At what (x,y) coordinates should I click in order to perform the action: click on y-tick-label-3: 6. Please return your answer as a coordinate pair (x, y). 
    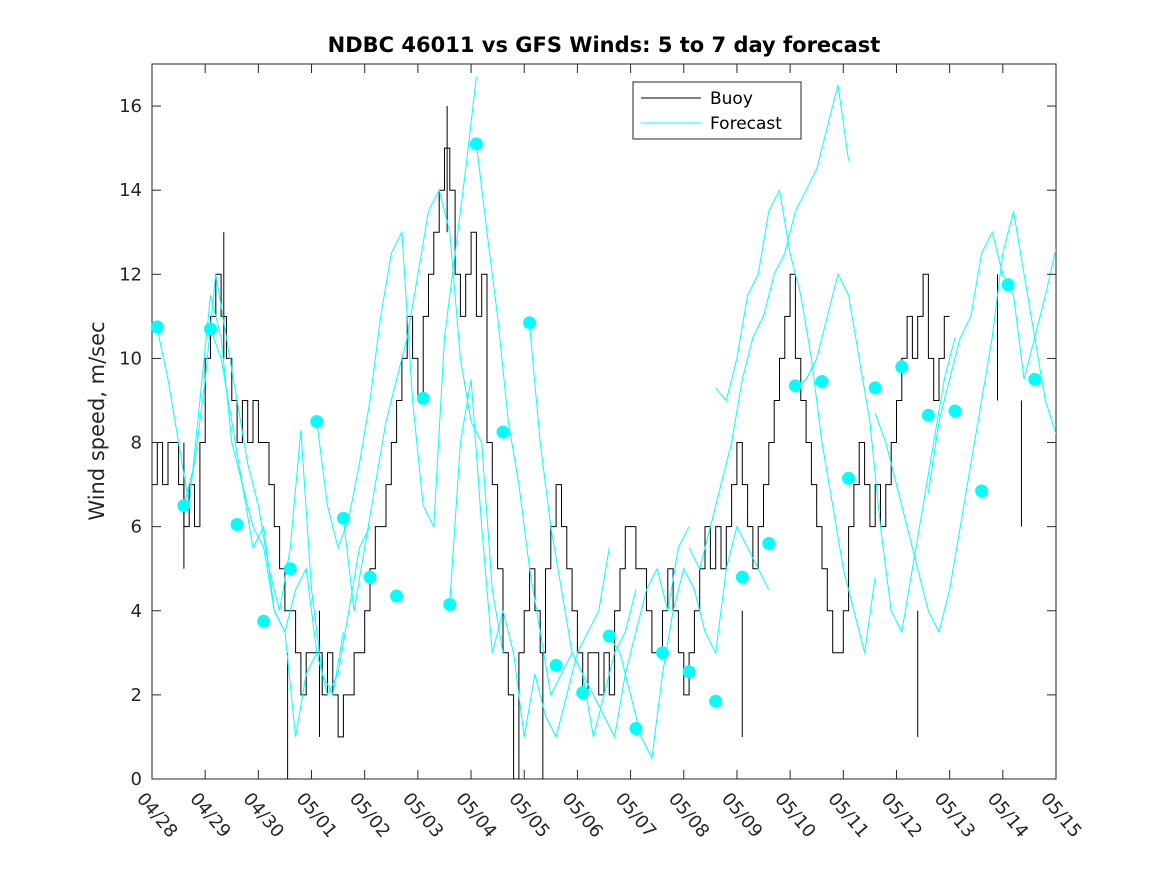
    Looking at the image, I should click on (136, 527).